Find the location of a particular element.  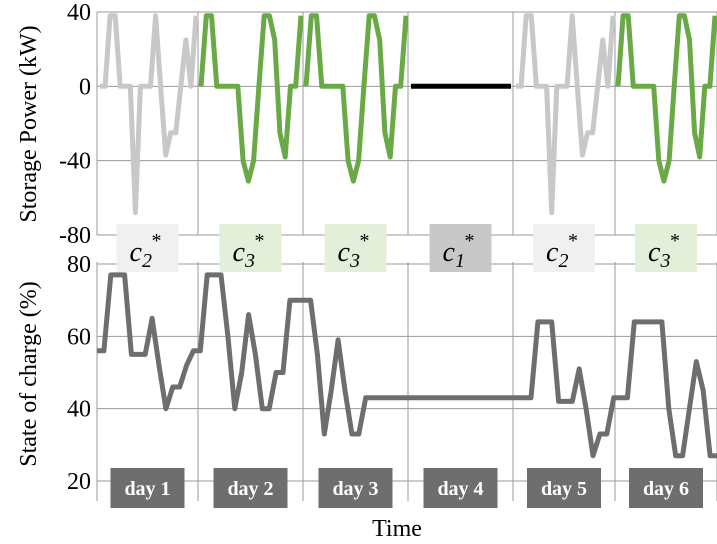

day-label: day 6 is located at coordinates (666, 489).